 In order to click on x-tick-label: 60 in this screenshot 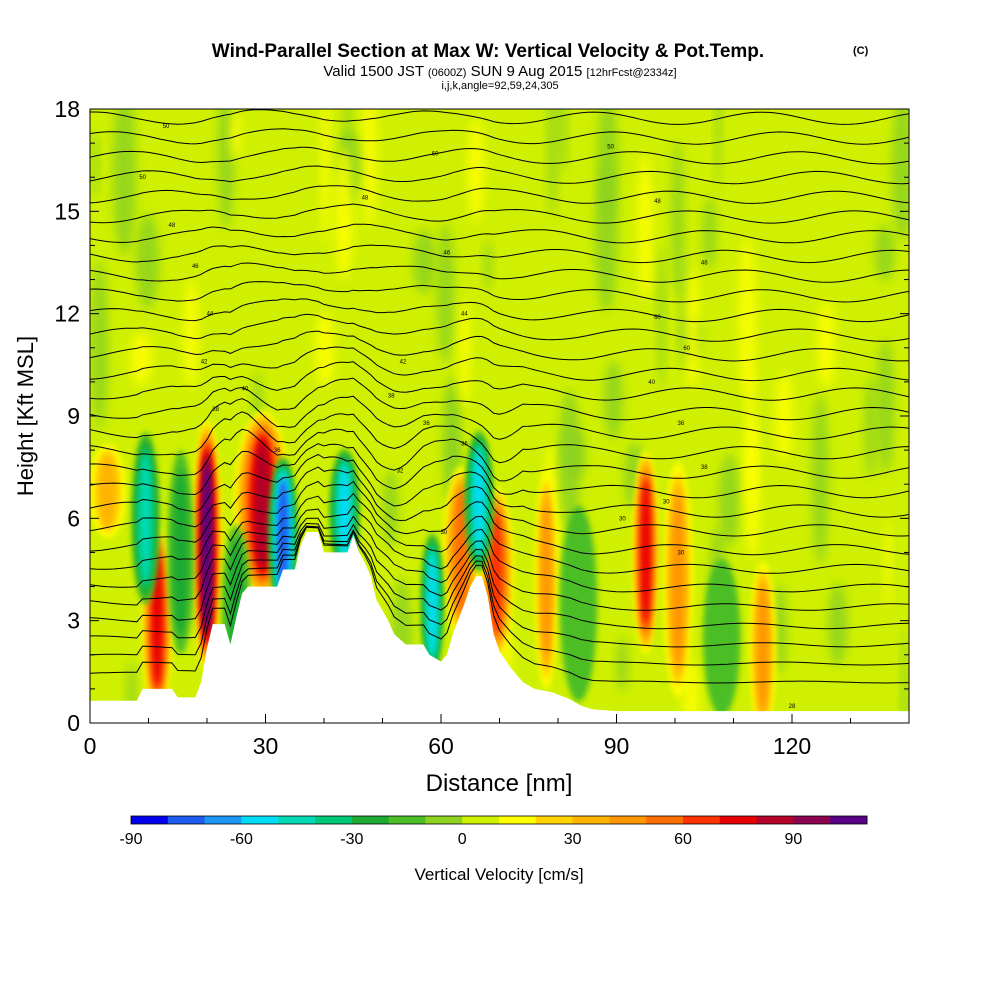, I will do `click(441, 746)`.